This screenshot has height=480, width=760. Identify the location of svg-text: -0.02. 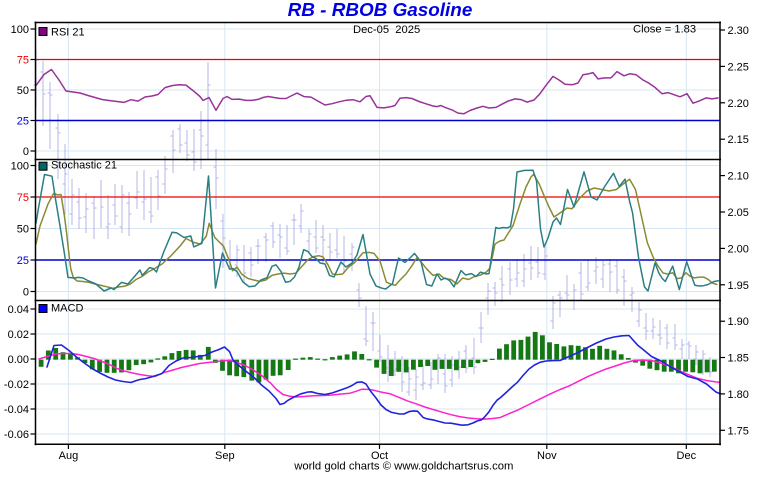
(16, 385).